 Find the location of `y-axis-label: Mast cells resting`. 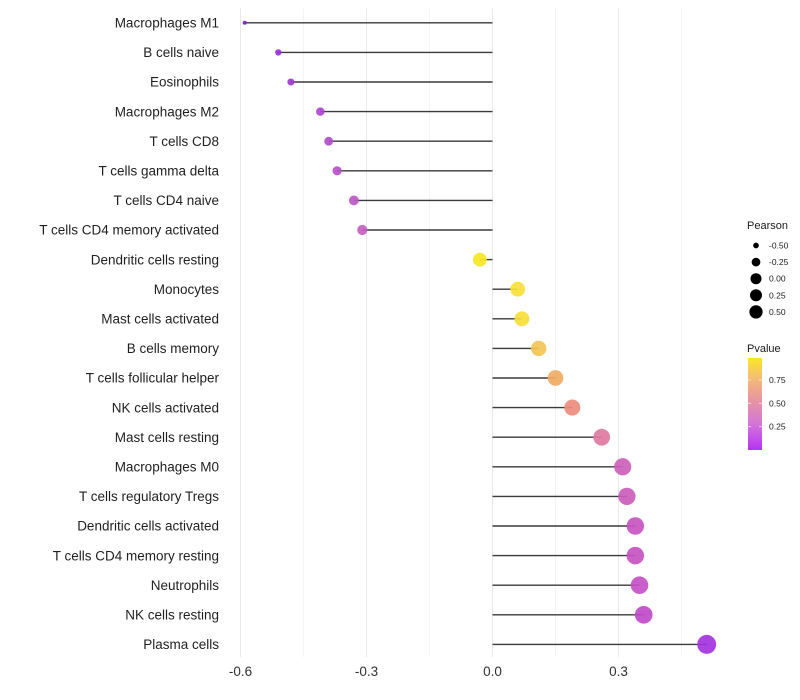

y-axis-label: Mast cells resting is located at coordinates (167, 437).